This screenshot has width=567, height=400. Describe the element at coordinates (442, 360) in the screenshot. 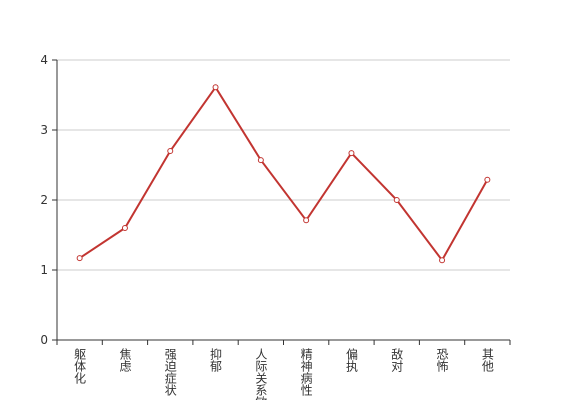

I see `x-tick-label: 恐怖` at that location.